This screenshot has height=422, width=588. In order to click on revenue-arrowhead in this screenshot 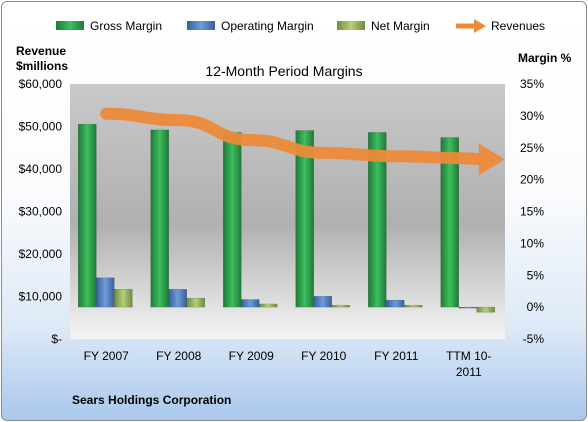, I will do `click(491, 159)`.